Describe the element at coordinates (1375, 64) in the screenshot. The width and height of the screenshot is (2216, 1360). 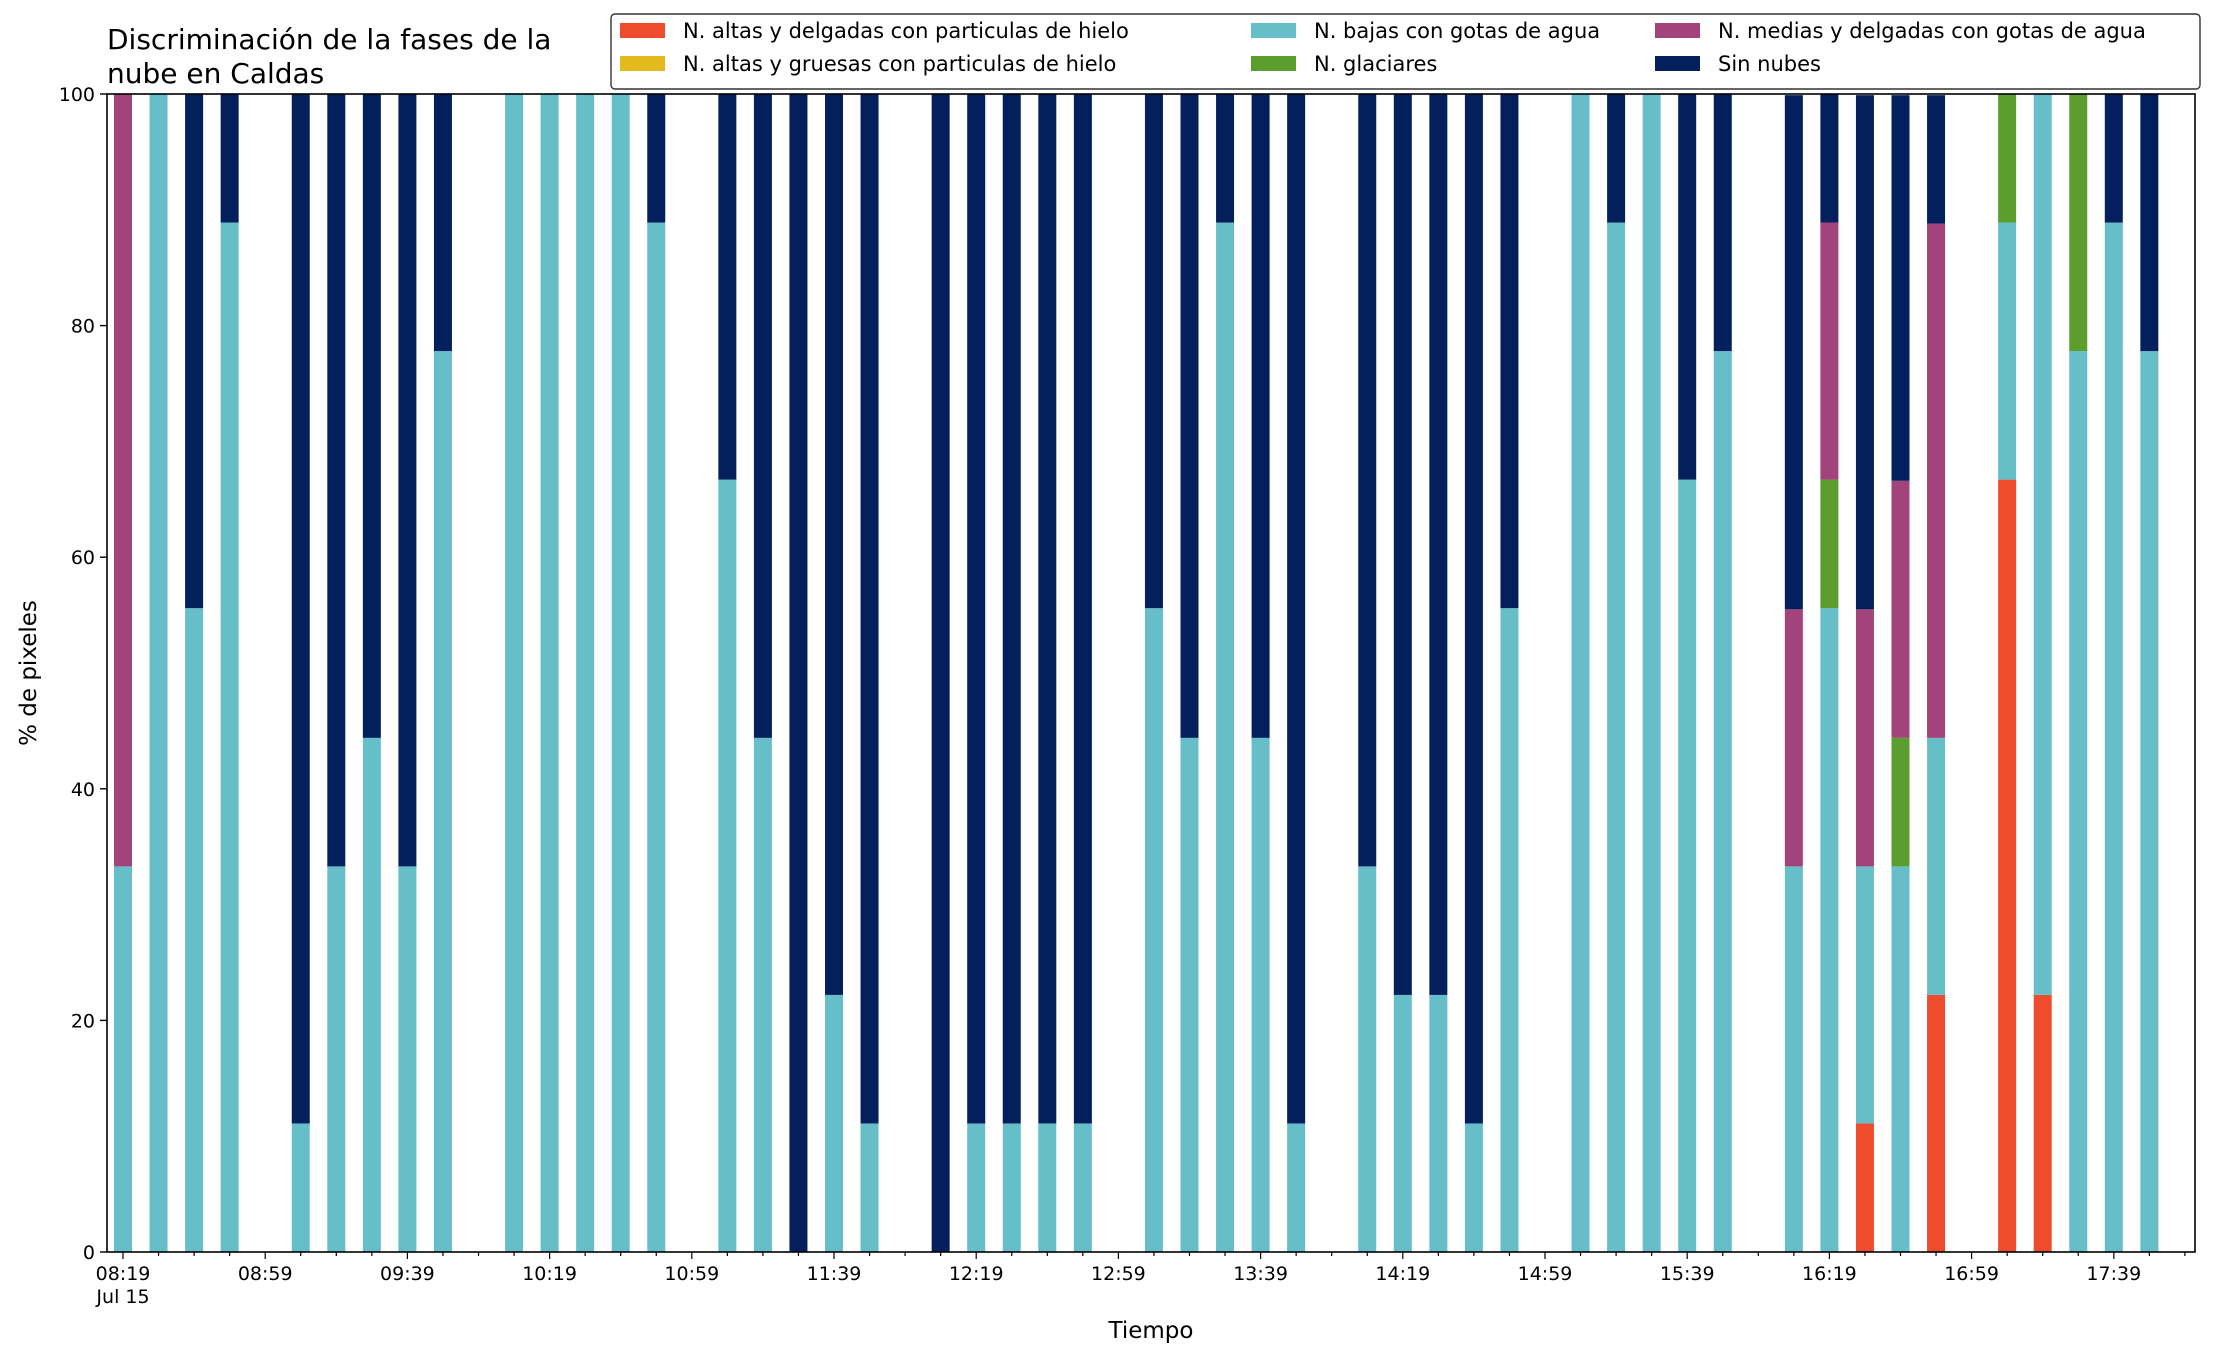
I see `legend-label: N. glaciares` at that location.